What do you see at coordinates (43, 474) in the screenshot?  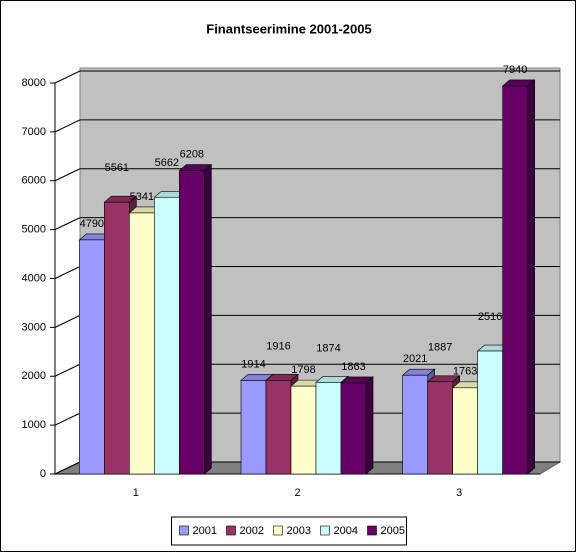 I see `y-tick-label: 0` at bounding box center [43, 474].